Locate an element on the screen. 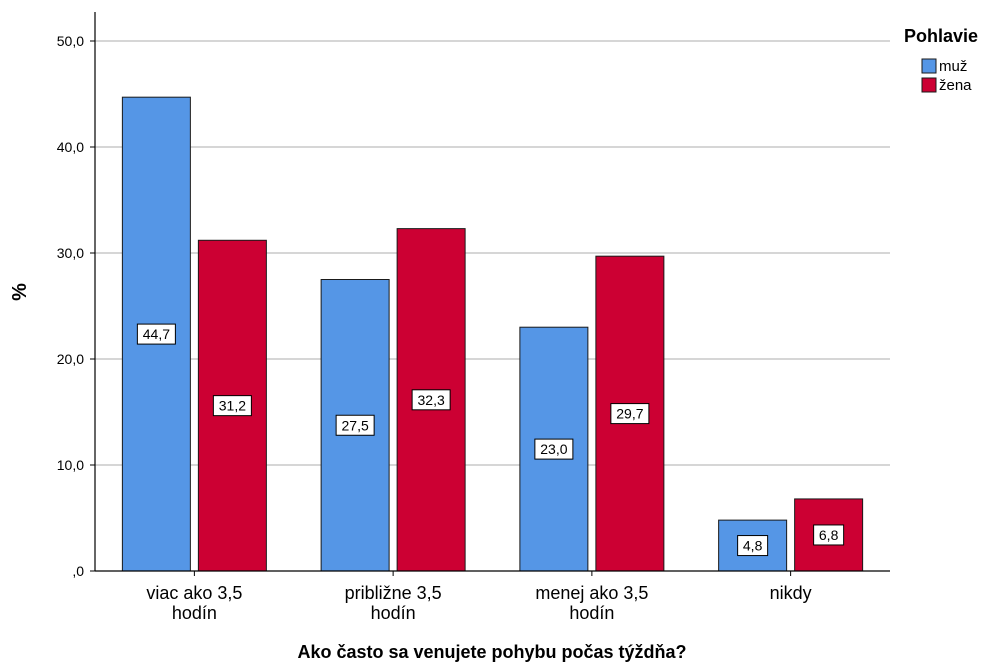 The image size is (1000, 668). bar-value-label: 29,7 is located at coordinates (629, 414).